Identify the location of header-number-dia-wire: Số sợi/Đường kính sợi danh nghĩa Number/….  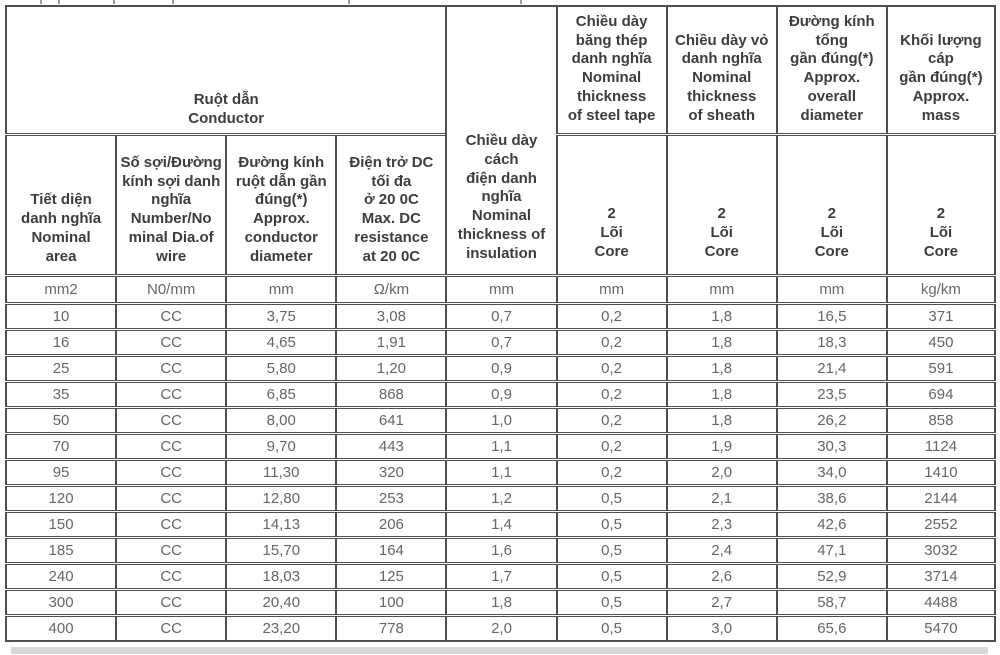
(170, 205).